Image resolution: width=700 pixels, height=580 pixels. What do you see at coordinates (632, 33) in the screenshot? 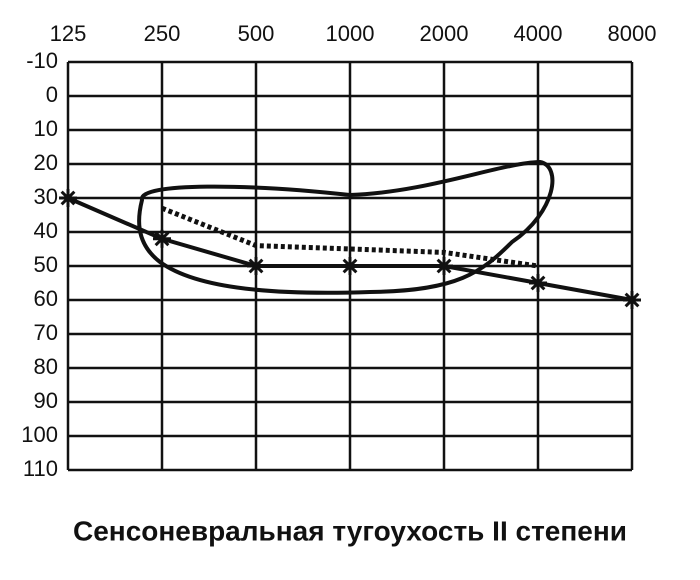
I see `x-tick-label: 8000` at bounding box center [632, 33].